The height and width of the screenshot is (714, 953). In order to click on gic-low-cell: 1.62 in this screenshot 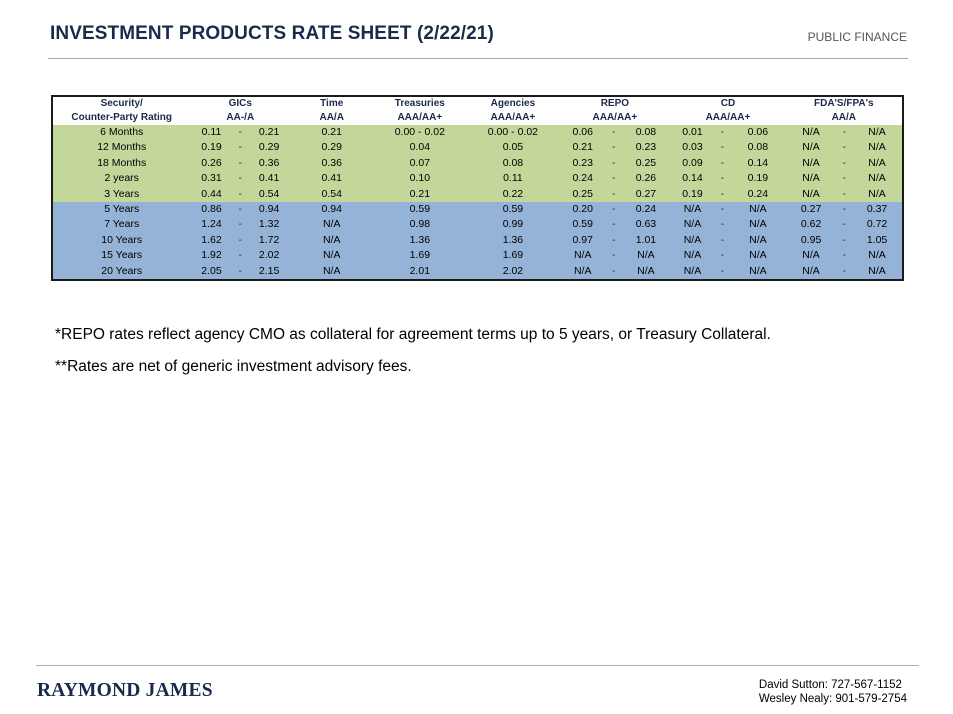, I will do `click(211, 240)`.